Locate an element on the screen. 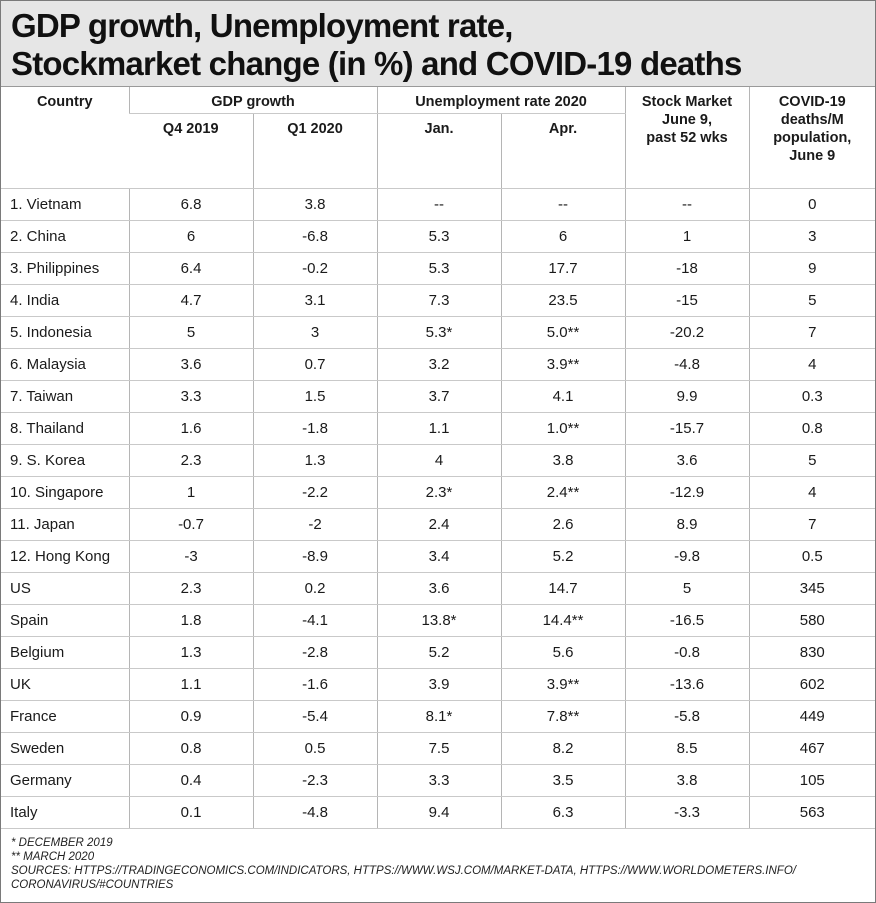  table-row: 1. Vietnam 6.8 3.8 -- -- -- 0 is located at coordinates (438, 204).